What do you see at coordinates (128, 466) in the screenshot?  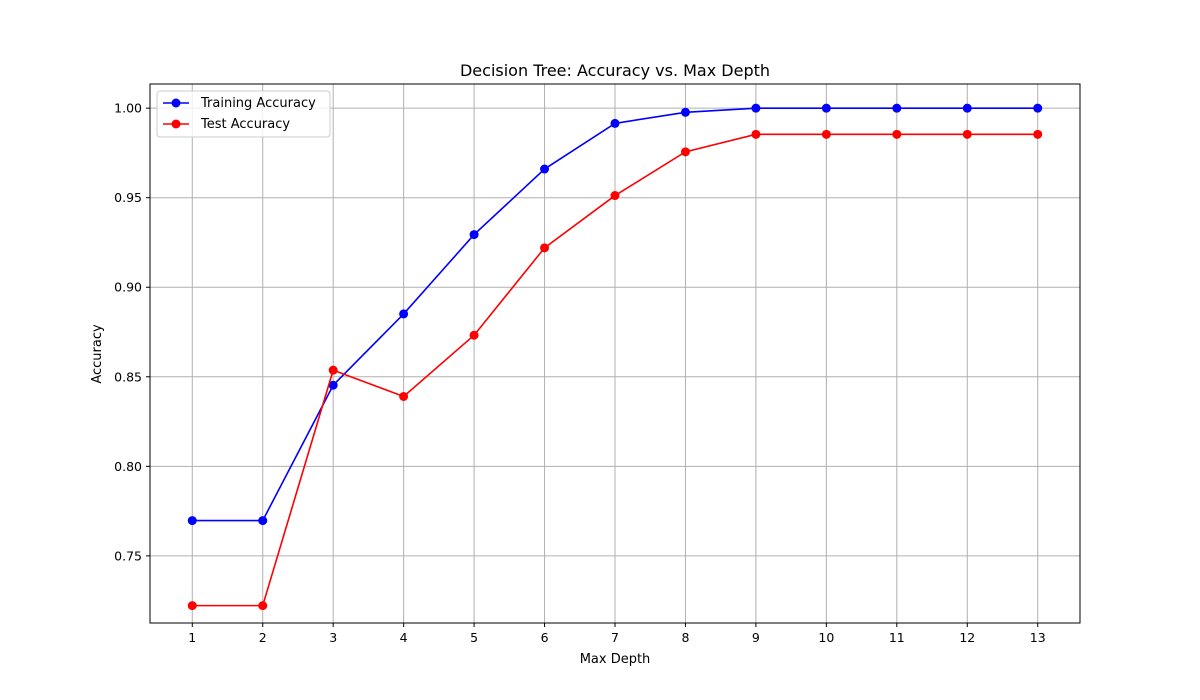 I see `y-tick-label: 0.80` at bounding box center [128, 466].